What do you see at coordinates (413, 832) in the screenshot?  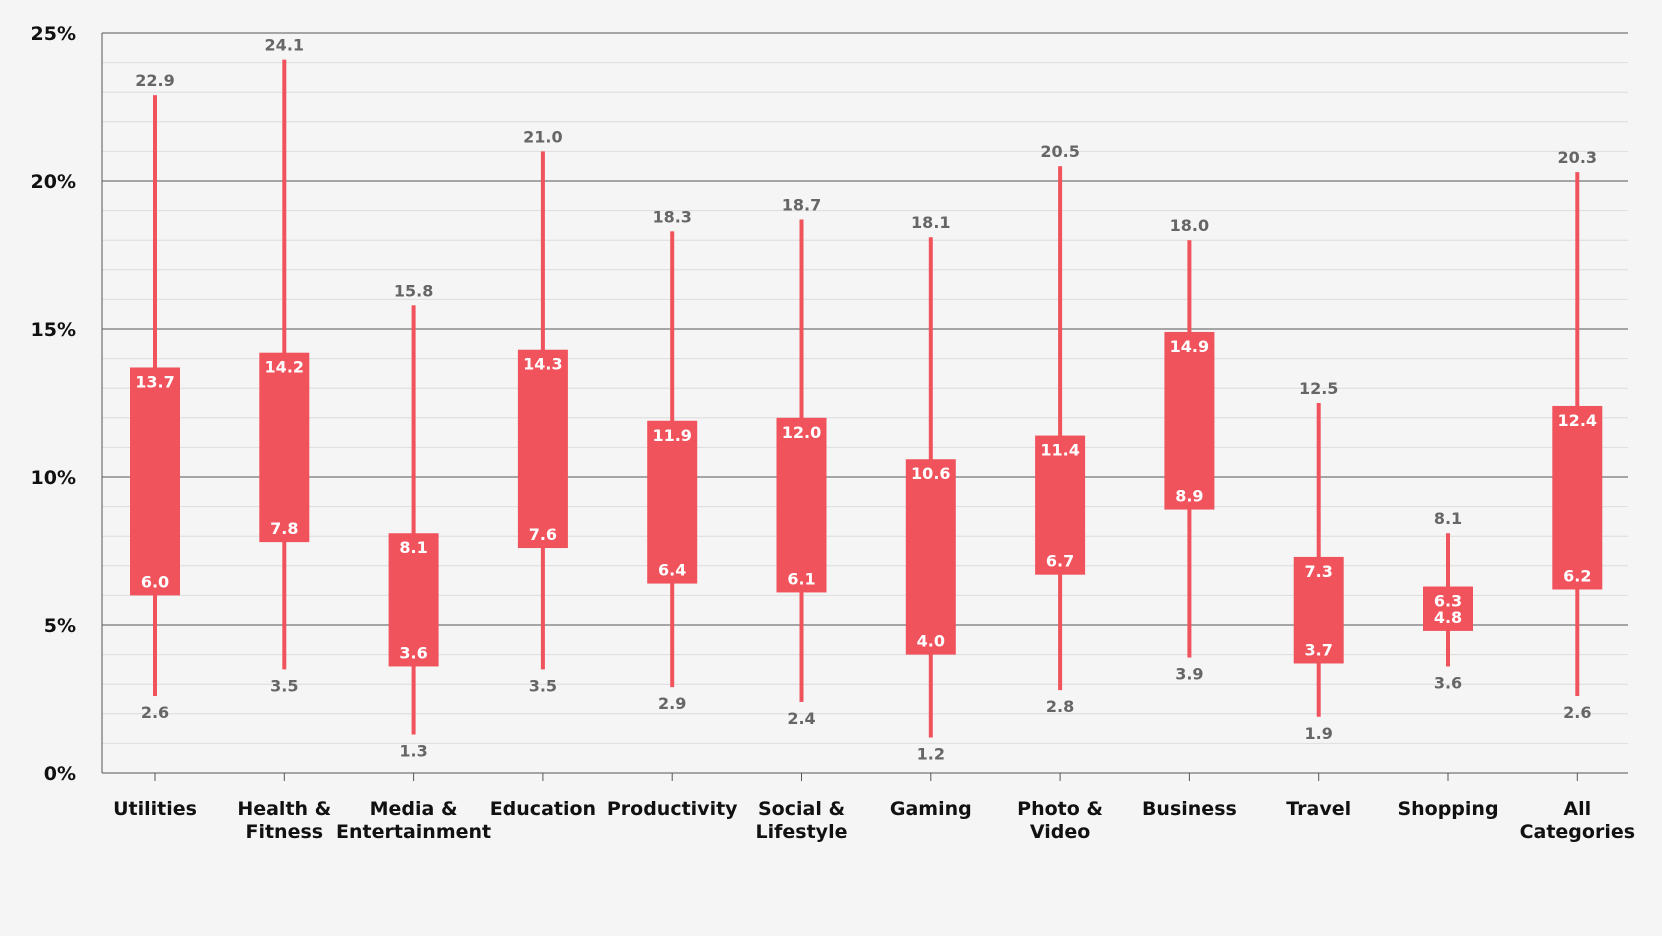 I see `x-category-label-line: Entertainment` at bounding box center [413, 832].